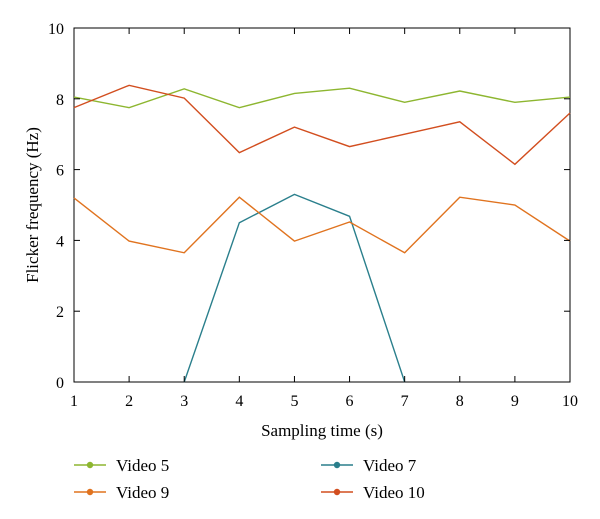 This screenshot has height=519, width=600. Describe the element at coordinates (390, 465) in the screenshot. I see `legend-label: Video 7` at that location.